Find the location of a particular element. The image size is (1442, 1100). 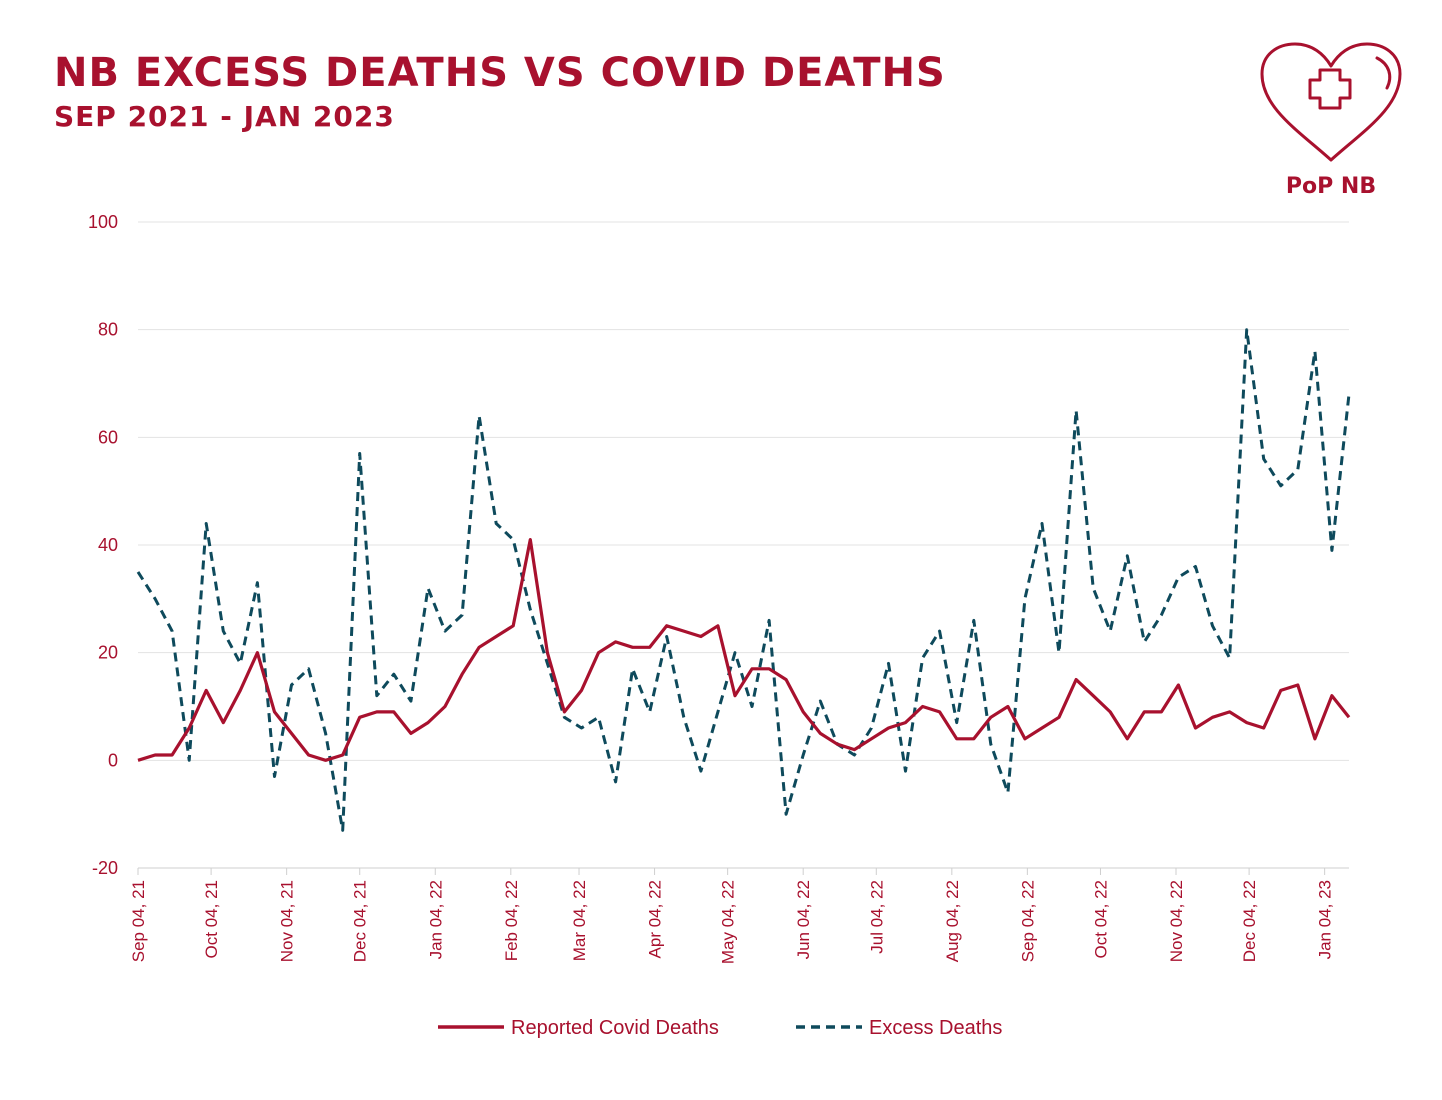

x-tick-label: Feb 04, 22 is located at coordinates (511, 920).